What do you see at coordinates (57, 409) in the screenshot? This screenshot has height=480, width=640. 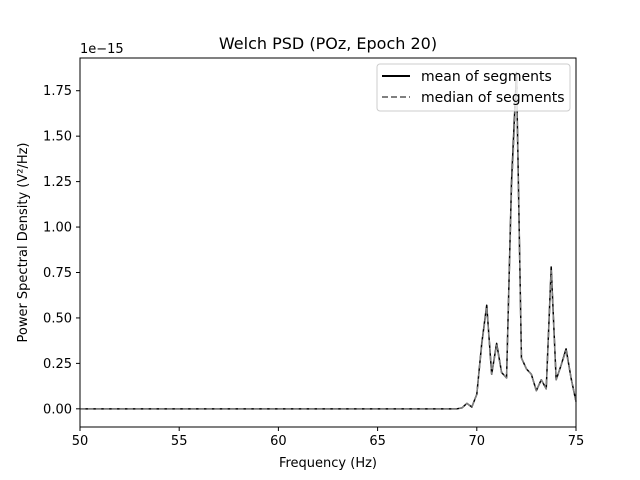 I see `y-tick-label: 0.00` at bounding box center [57, 409].